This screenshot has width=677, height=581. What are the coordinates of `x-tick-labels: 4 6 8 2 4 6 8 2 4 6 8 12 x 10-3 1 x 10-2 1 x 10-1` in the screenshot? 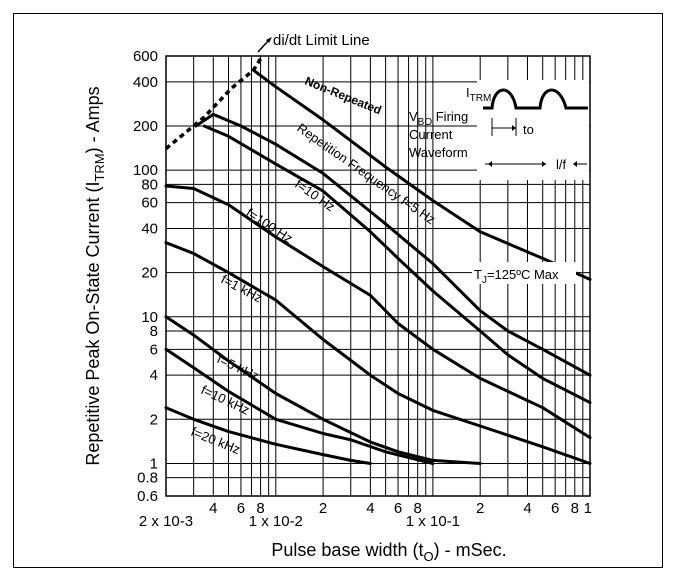 It's located at (365, 515).